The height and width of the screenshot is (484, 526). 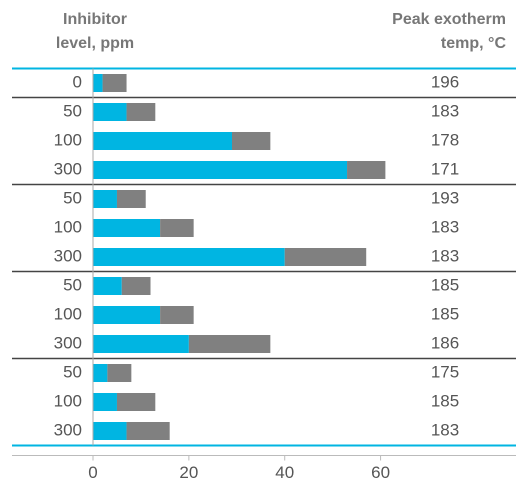 I want to click on header-line: Inhibitor, so click(x=95, y=19).